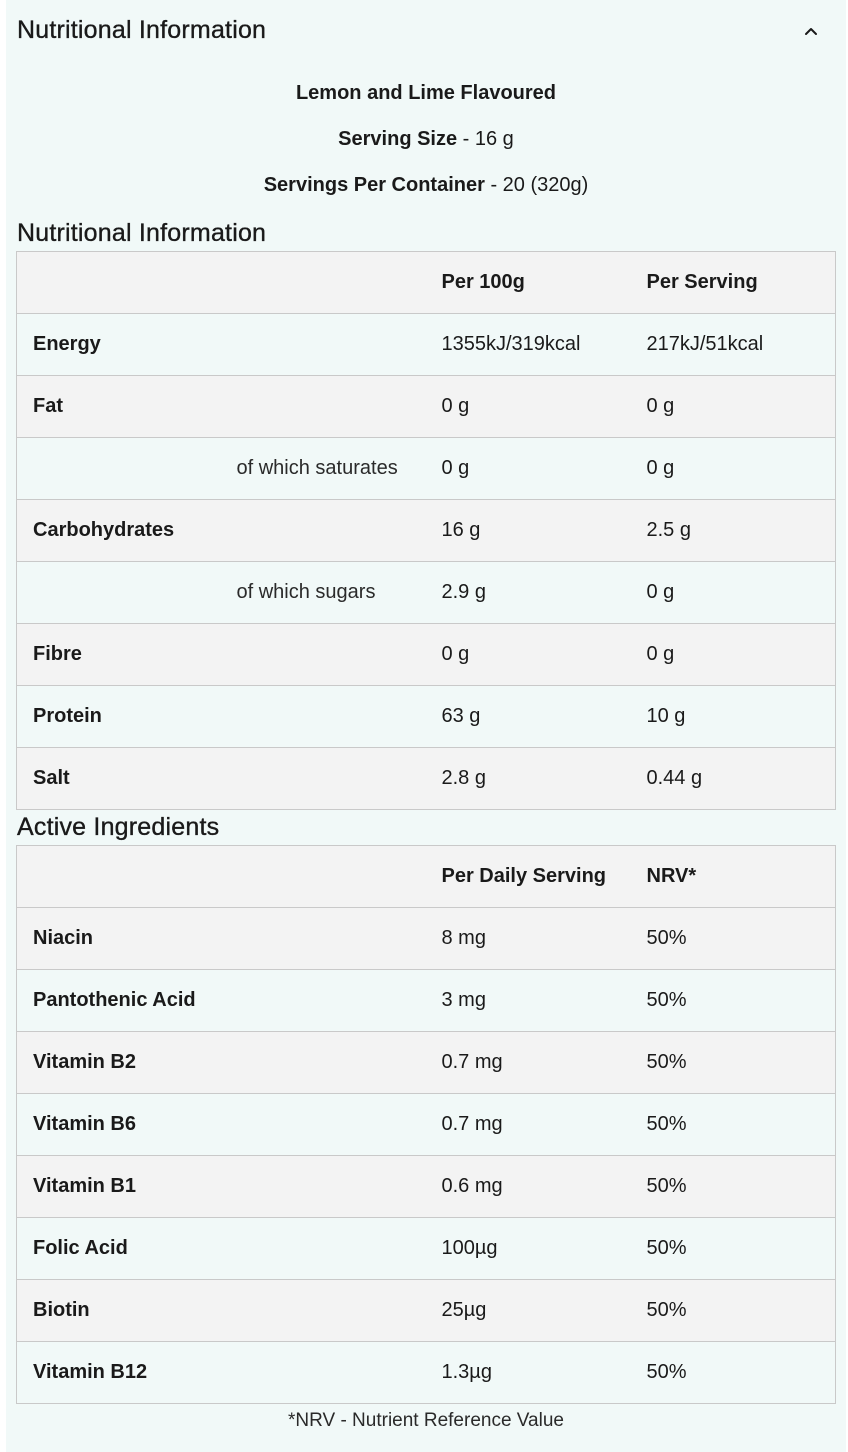  Describe the element at coordinates (528, 938) in the screenshot. I see `value-daily: 8 mg` at that location.